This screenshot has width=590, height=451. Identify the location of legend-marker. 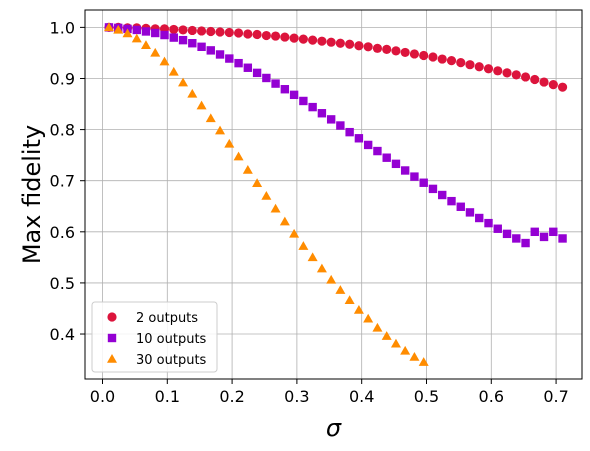
(112, 338).